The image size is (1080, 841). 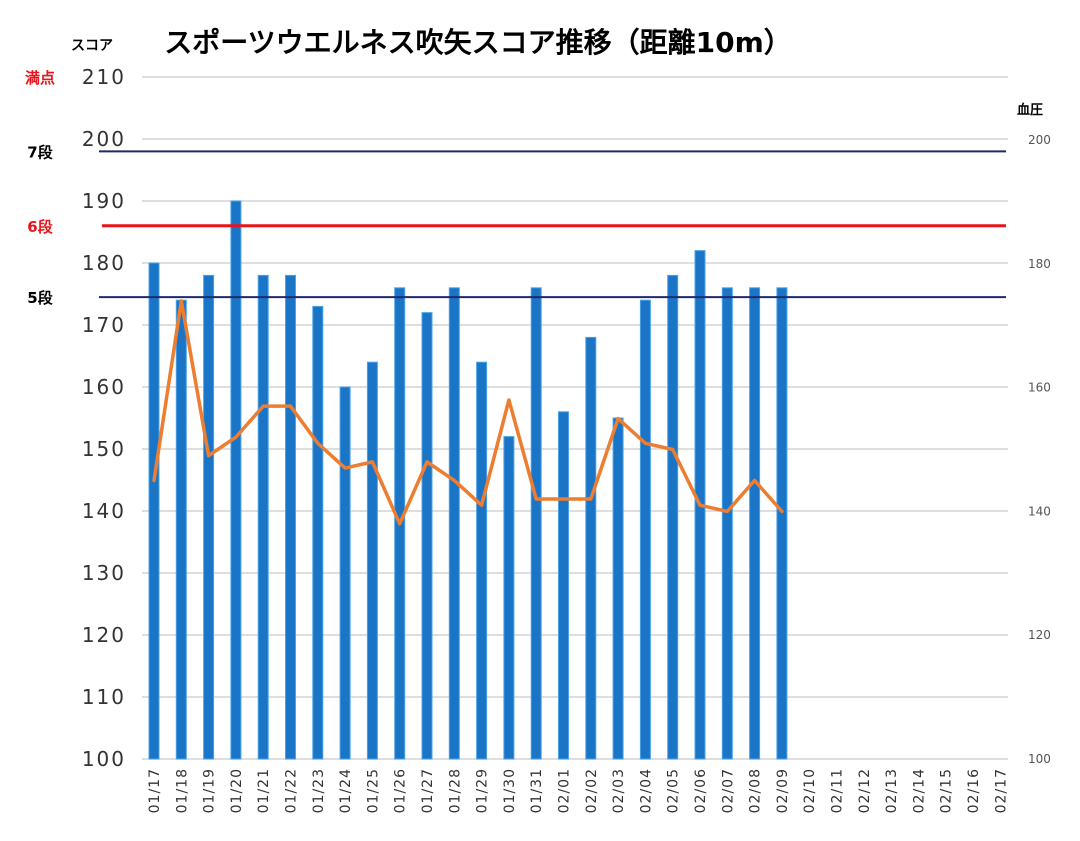 What do you see at coordinates (1030, 110) in the screenshot?
I see `y-axis-right-label: 血圧` at bounding box center [1030, 110].